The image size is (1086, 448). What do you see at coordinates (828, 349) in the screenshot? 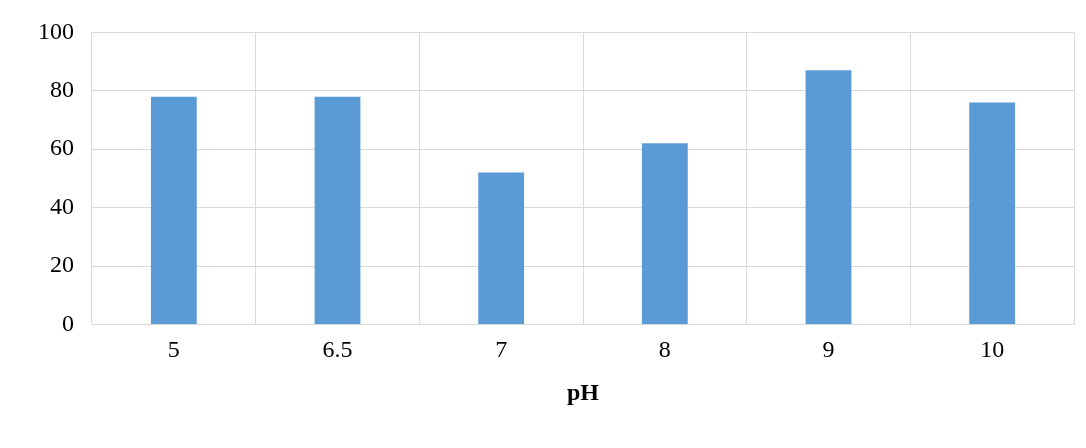
I see `x-tick-label: 9` at bounding box center [828, 349].